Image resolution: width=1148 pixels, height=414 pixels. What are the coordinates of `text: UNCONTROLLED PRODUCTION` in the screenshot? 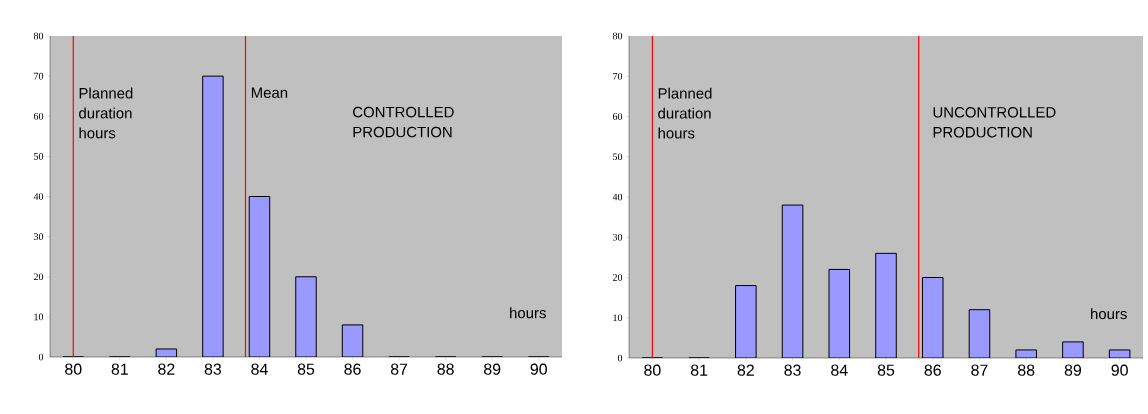 It's located at (994, 122).